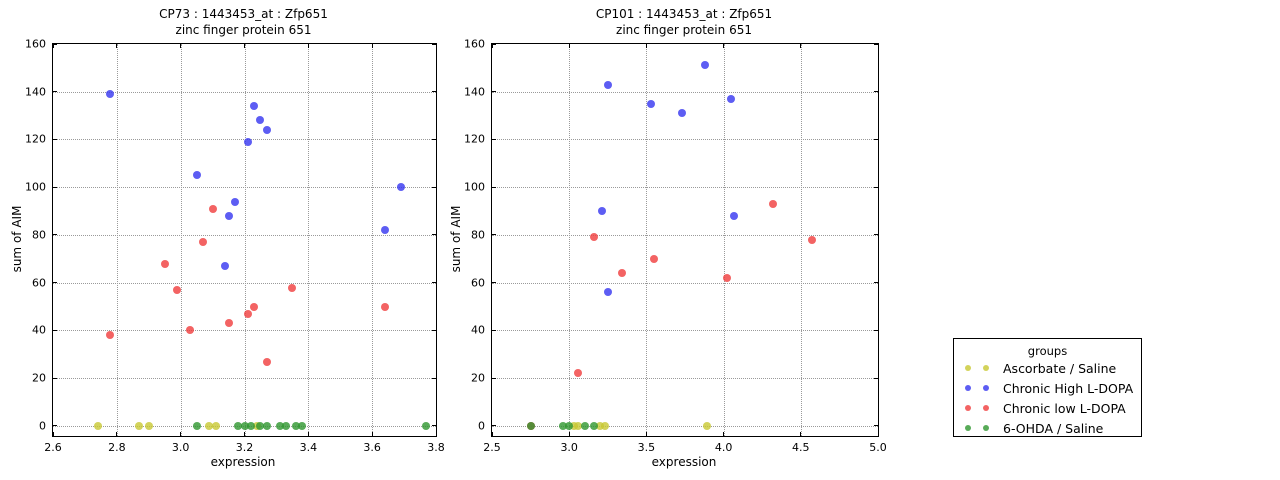  I want to click on legend-title: groups, so click(1047, 351).